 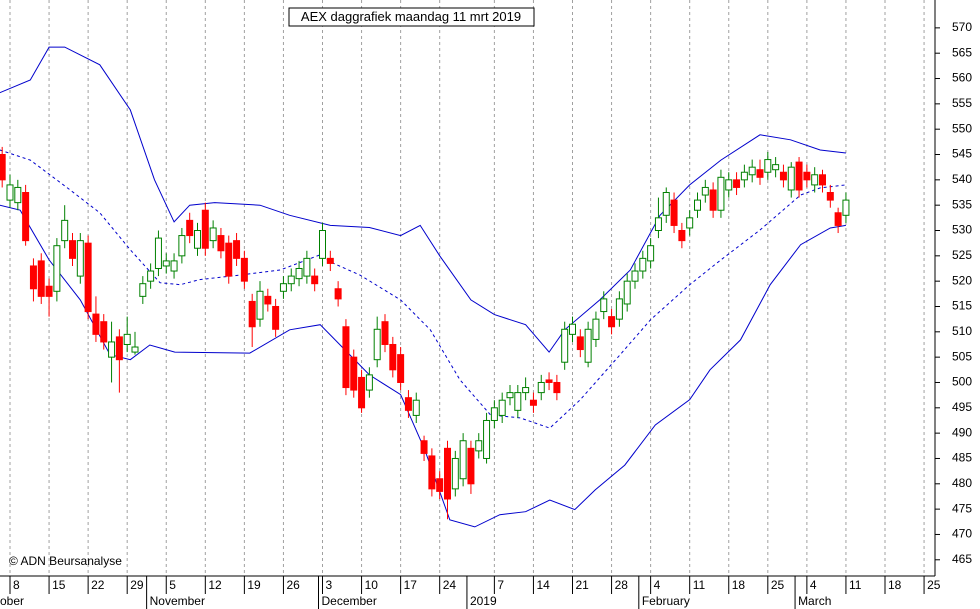 What do you see at coordinates (622, 585) in the screenshot?
I see `x-tick-label: 28` at bounding box center [622, 585].